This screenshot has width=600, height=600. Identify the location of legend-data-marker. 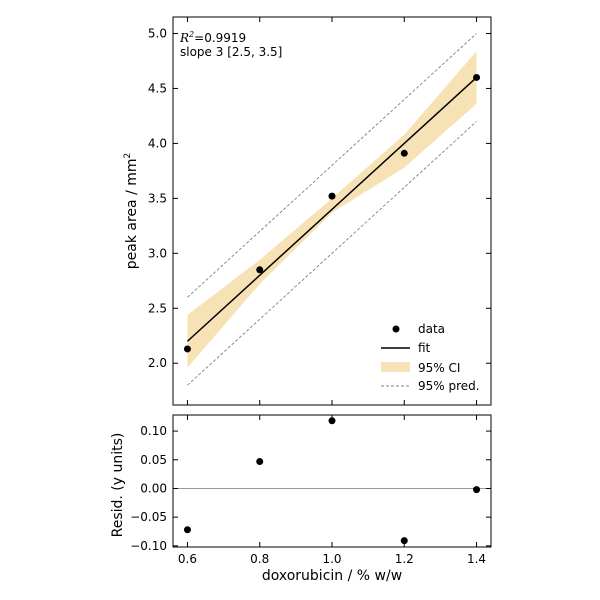
(396, 329).